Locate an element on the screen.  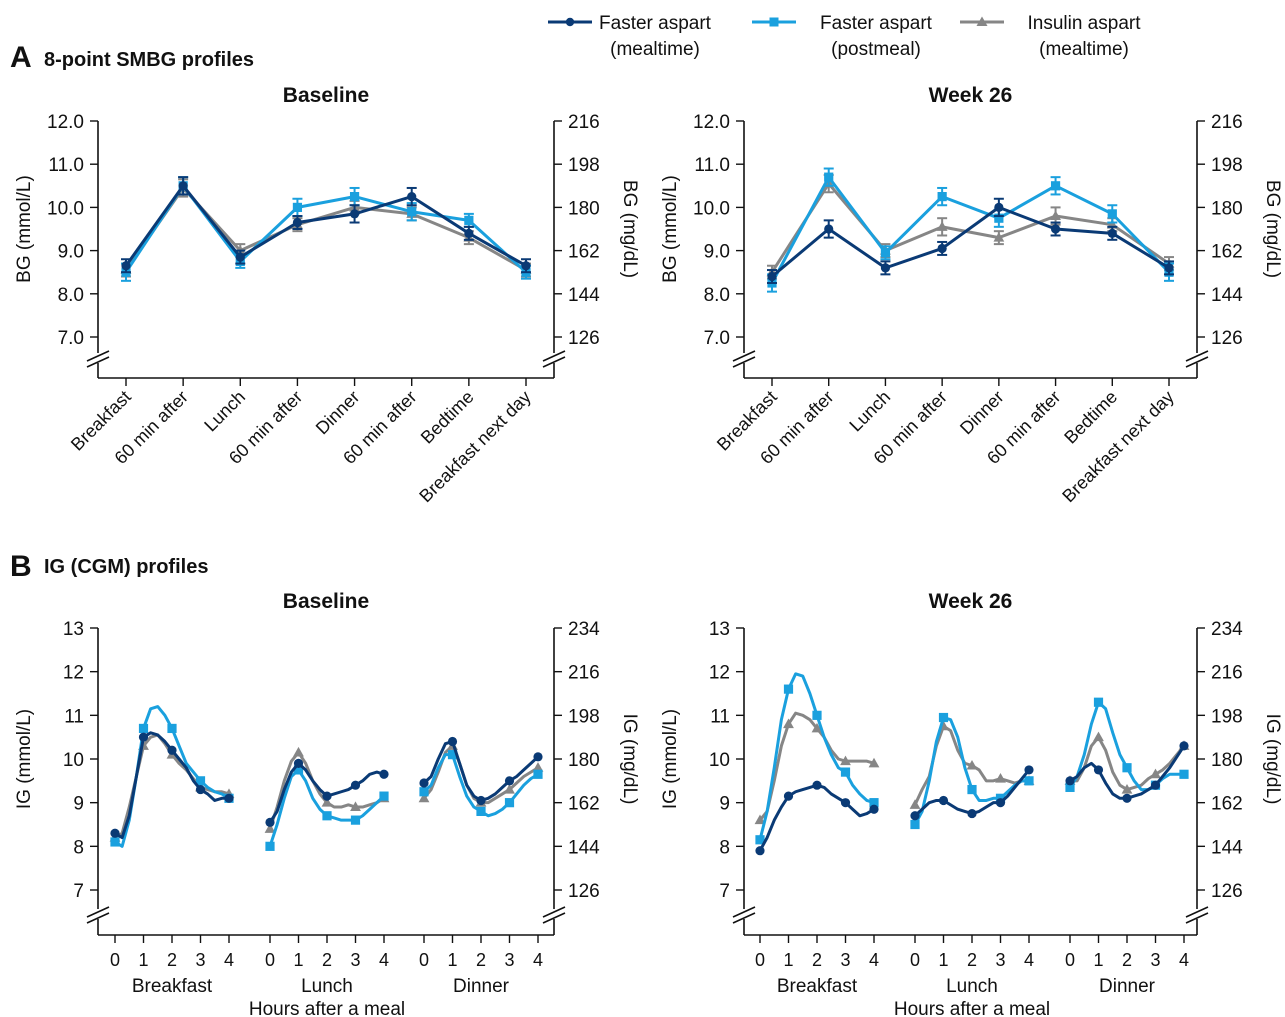
left-tick-label: 8 is located at coordinates (724, 847).